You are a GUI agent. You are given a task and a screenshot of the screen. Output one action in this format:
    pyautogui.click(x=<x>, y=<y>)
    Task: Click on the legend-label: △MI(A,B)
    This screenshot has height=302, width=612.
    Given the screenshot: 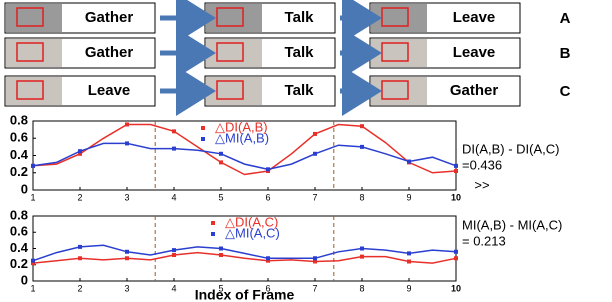 What is the action you would take?
    pyautogui.click(x=242, y=137)
    